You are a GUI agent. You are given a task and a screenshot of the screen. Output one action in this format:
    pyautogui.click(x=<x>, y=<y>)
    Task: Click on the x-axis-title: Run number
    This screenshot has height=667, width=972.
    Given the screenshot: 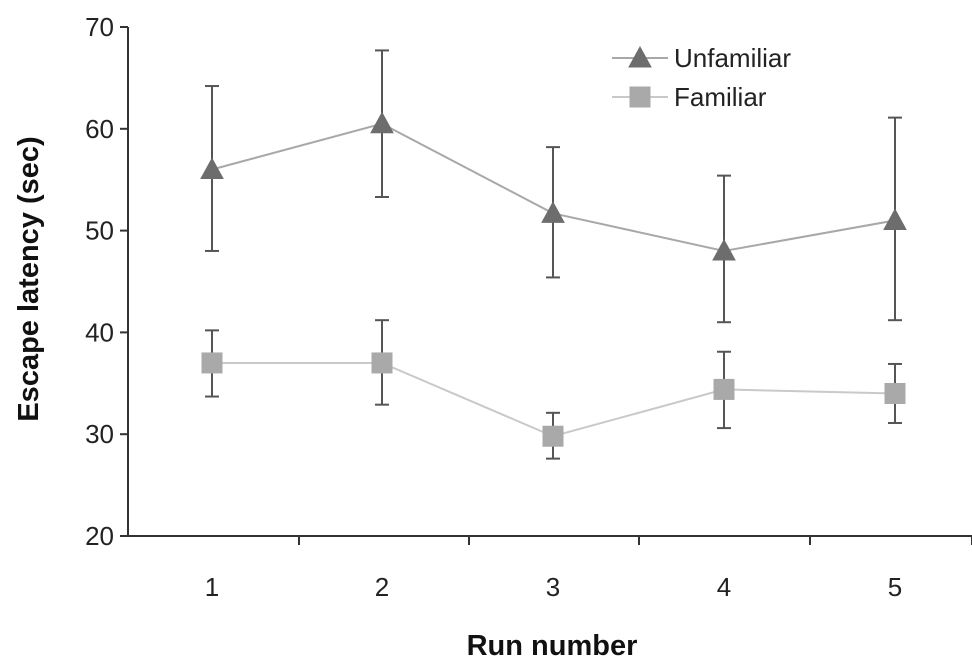 What is the action you would take?
    pyautogui.click(x=552, y=646)
    